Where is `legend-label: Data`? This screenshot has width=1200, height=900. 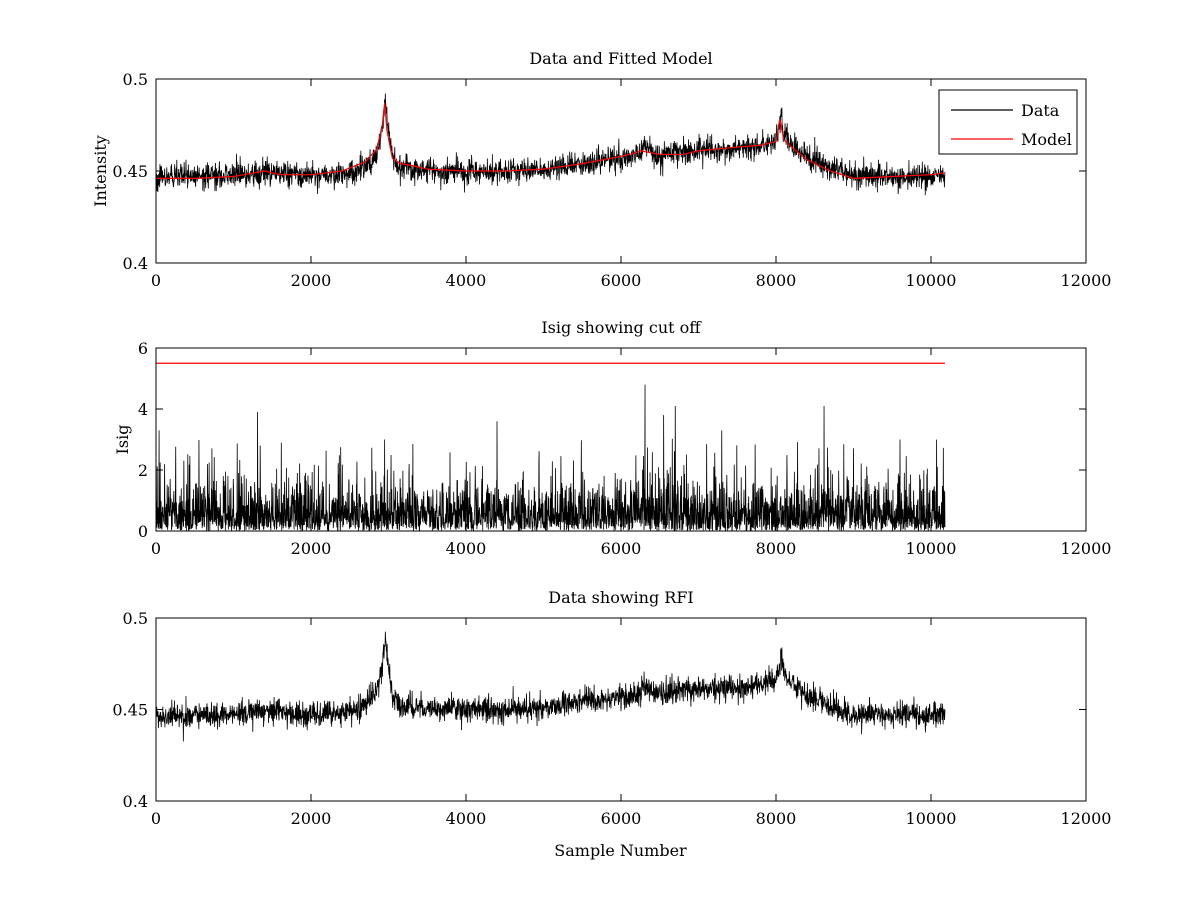 legend-label: Data is located at coordinates (1040, 110).